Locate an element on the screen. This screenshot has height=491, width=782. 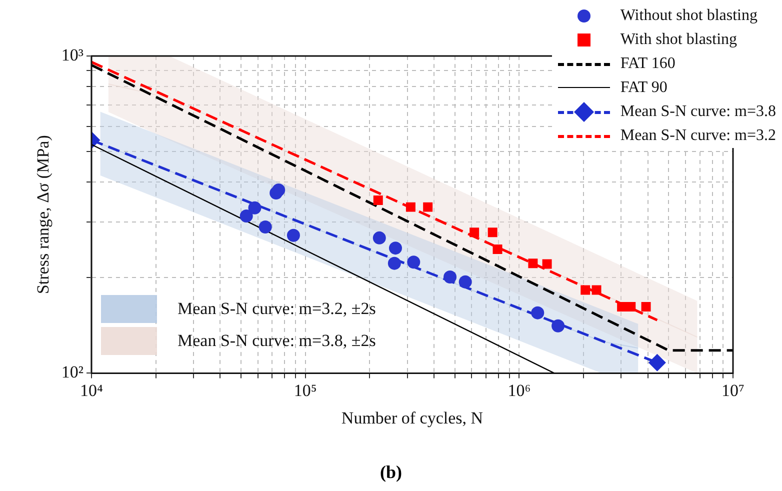
text: (b) is located at coordinates (391, 472).